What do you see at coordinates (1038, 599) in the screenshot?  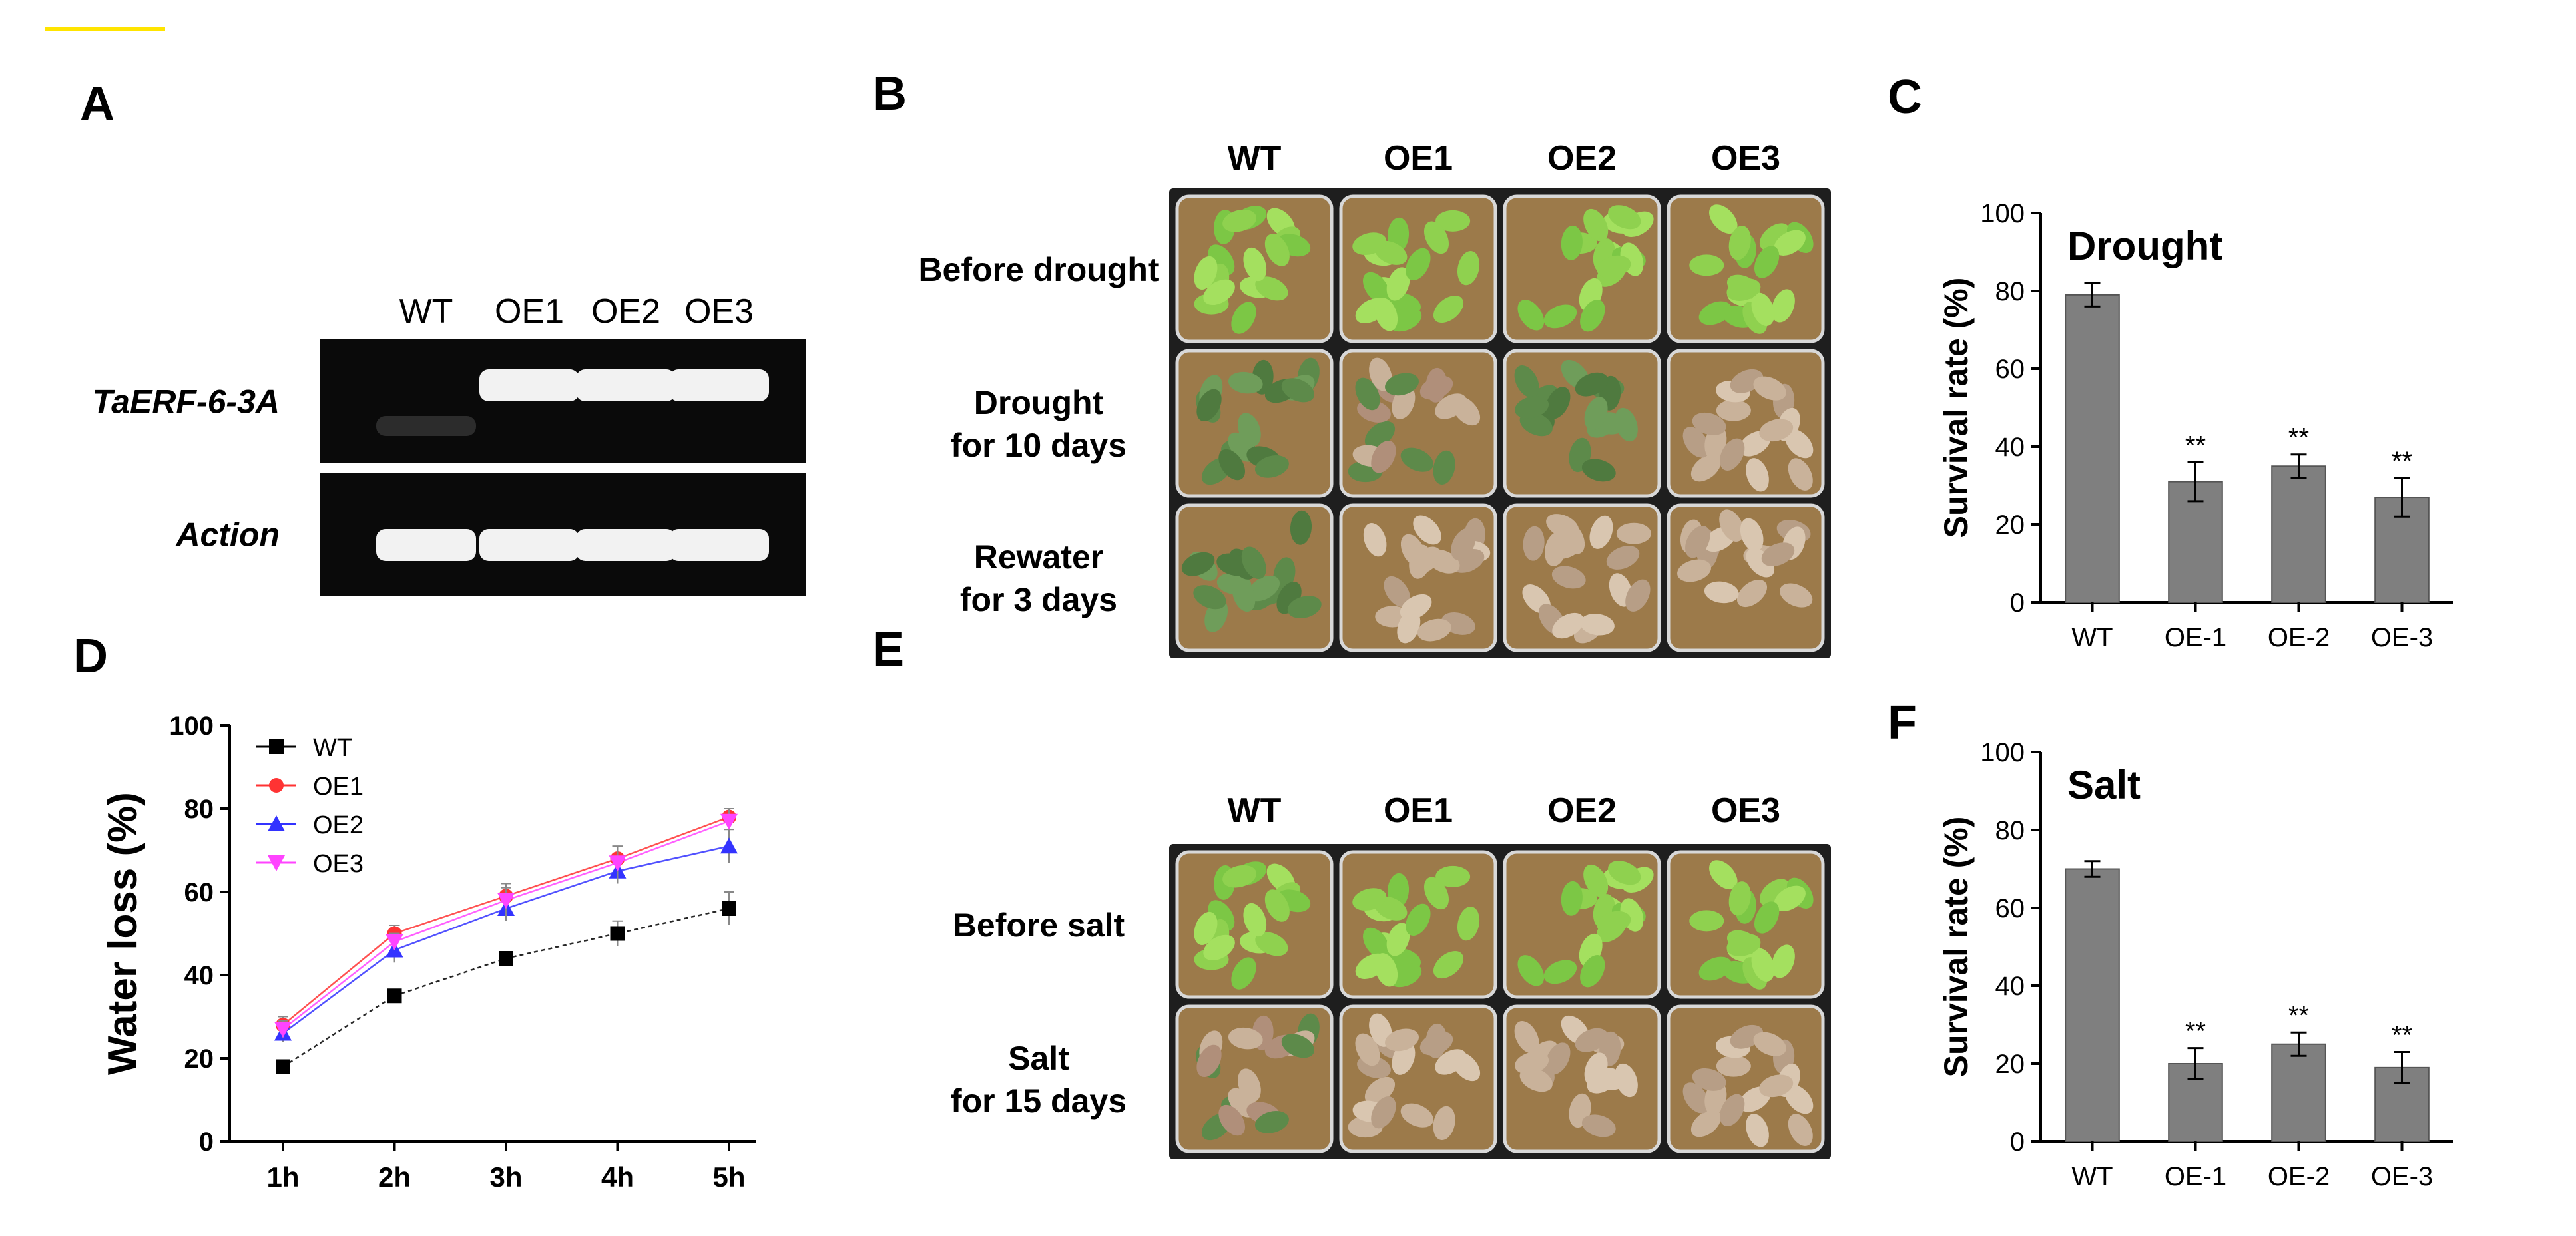 I see `photo-row-label: for 3 days` at bounding box center [1038, 599].